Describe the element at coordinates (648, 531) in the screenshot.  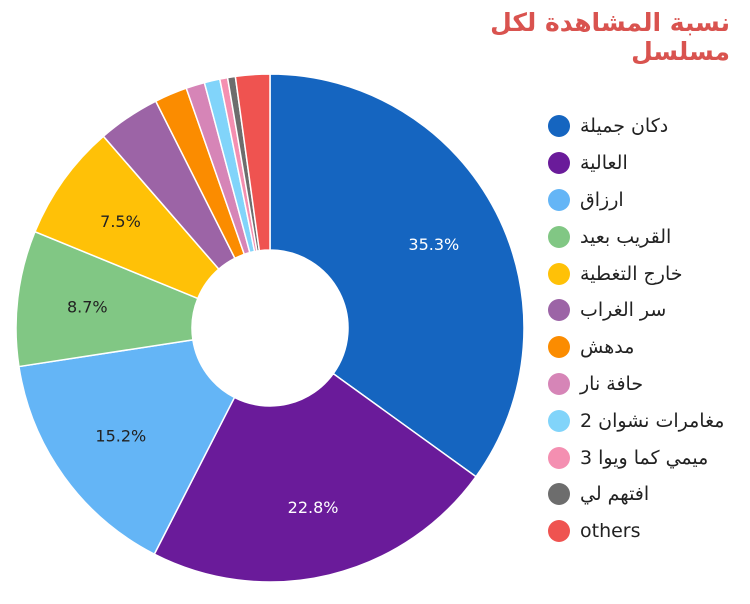
I see `legend-item: others` at that location.